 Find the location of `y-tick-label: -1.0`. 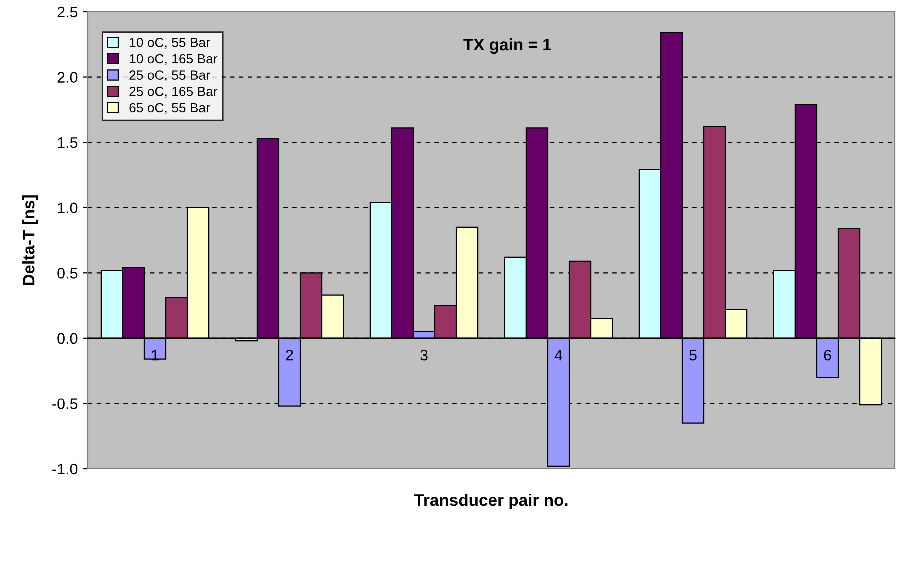

y-tick-label: -1.0 is located at coordinates (65, 469).